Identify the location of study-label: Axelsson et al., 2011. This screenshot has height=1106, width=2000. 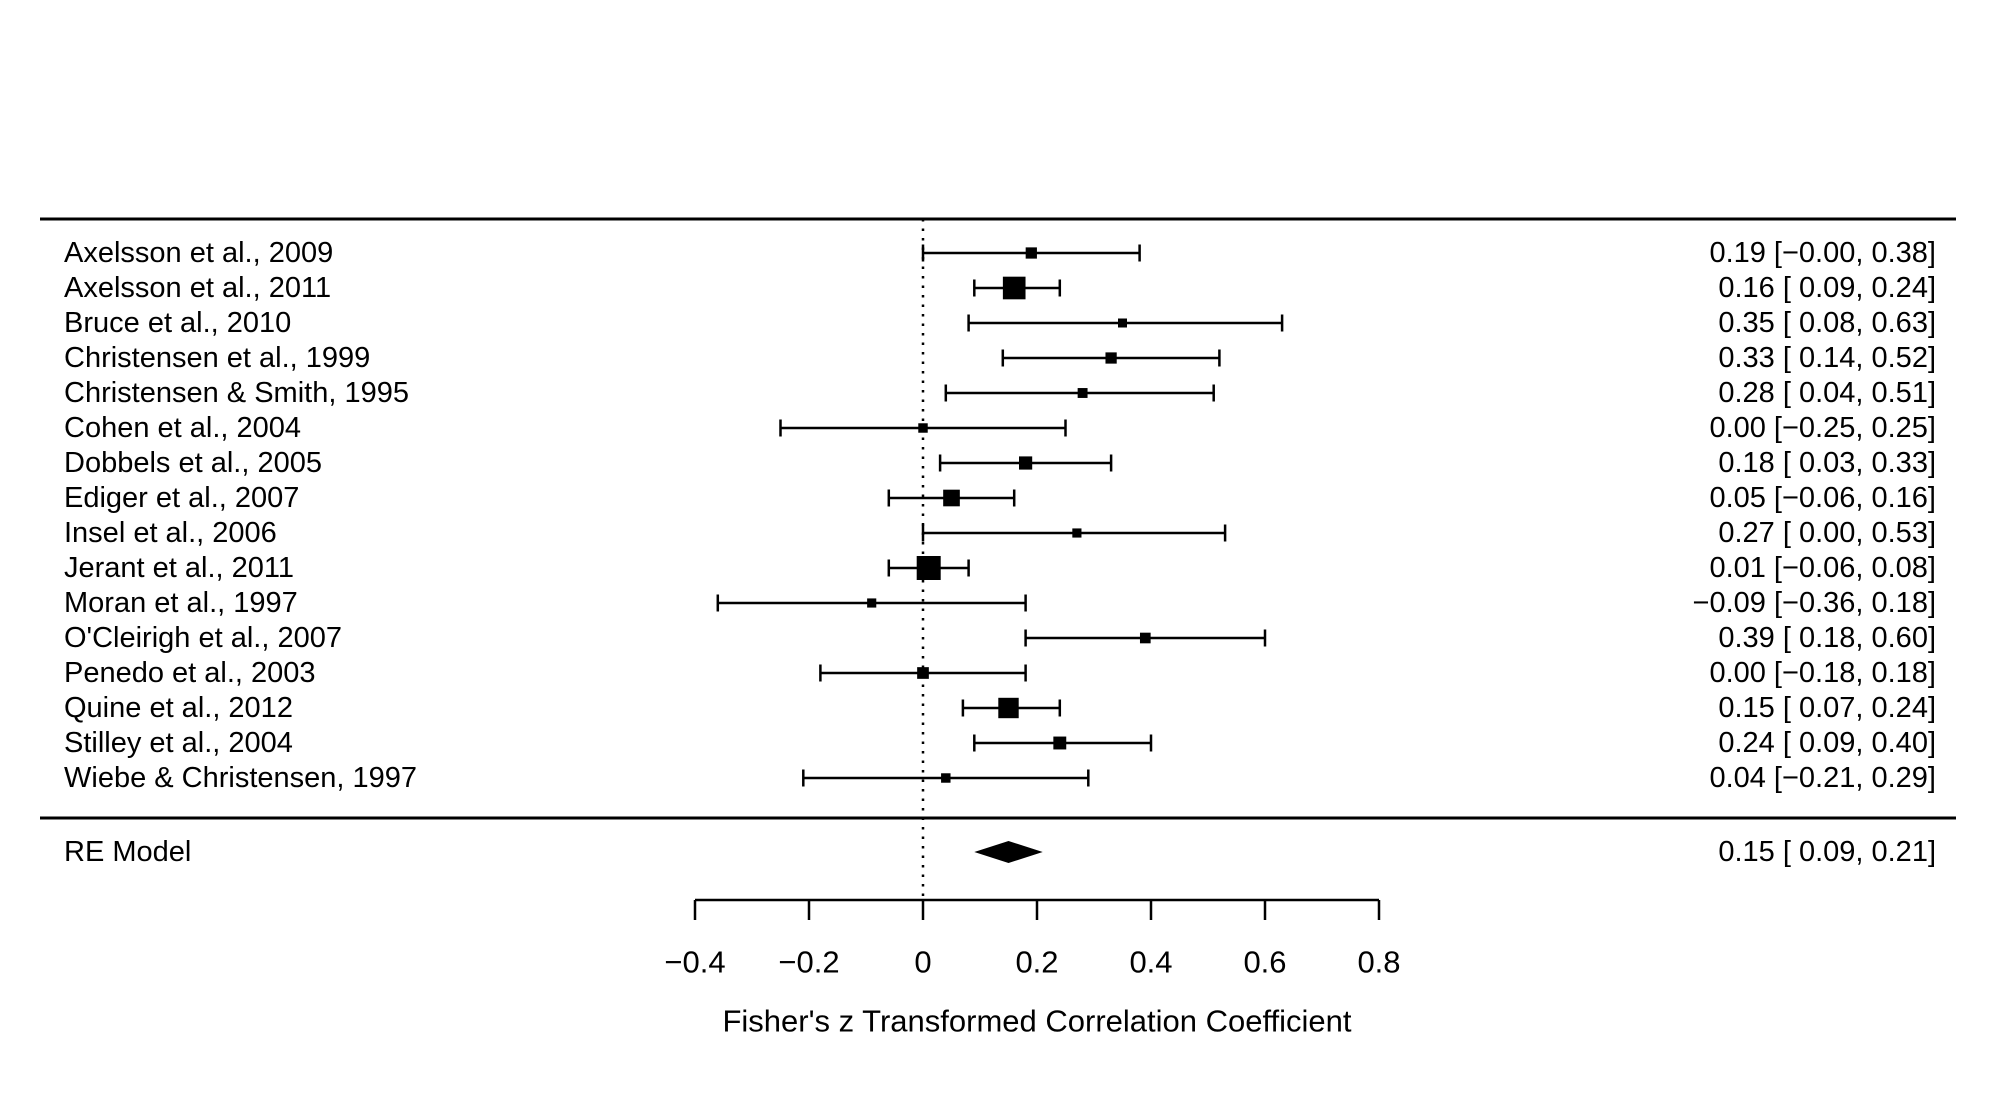
(197, 288).